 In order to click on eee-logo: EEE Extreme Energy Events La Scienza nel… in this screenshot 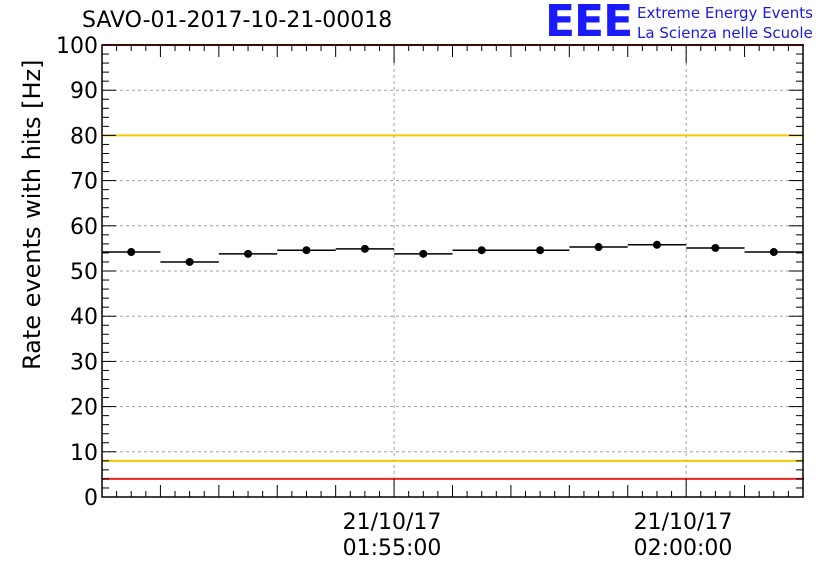, I will do `click(687, 23)`.